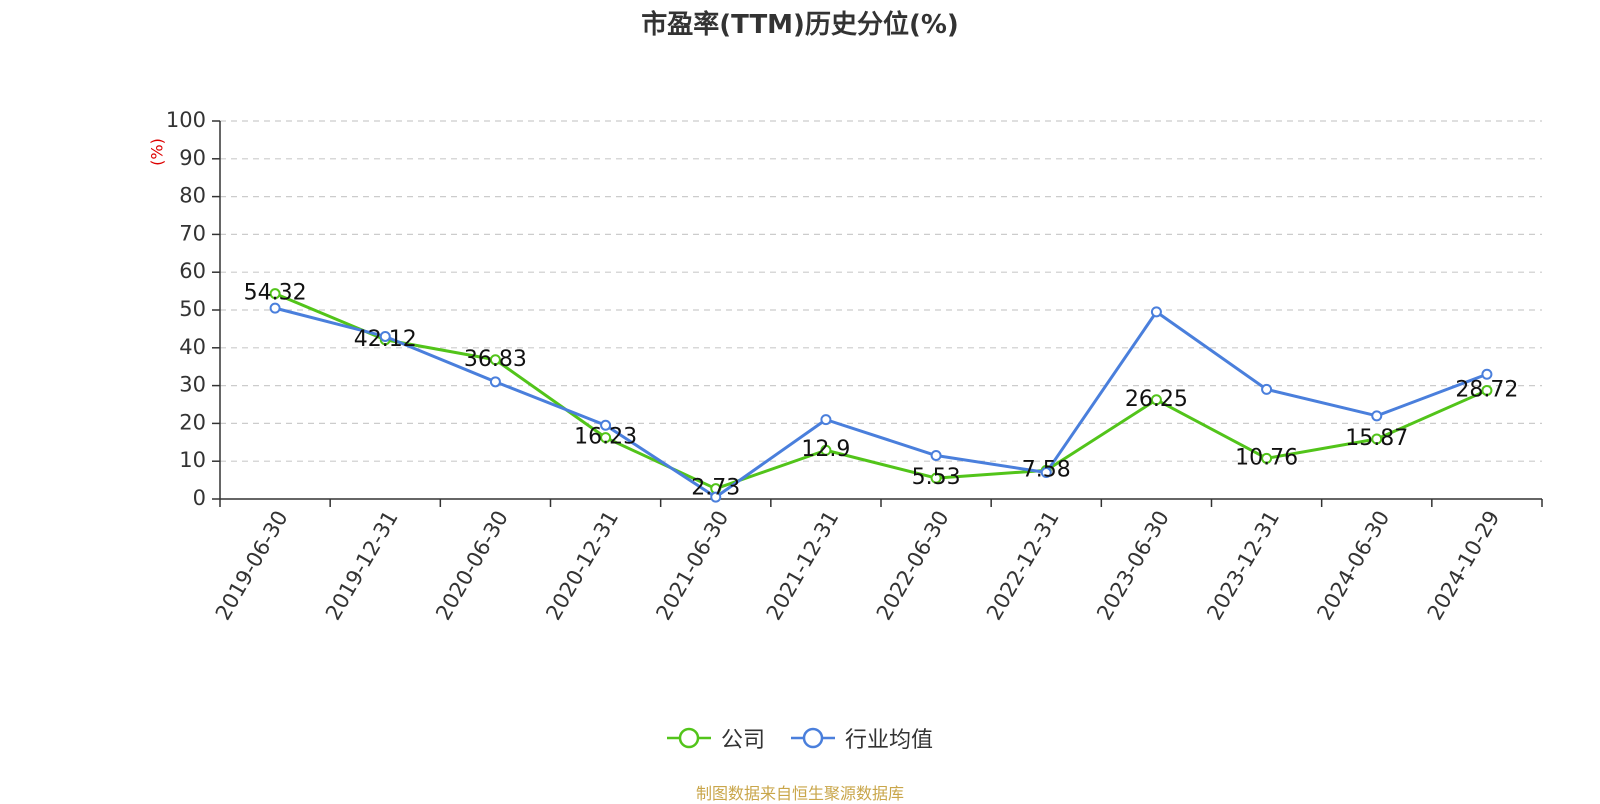 The image size is (1600, 804). Describe the element at coordinates (192, 158) in the screenshot. I see `y-tick-label: 90` at that location.